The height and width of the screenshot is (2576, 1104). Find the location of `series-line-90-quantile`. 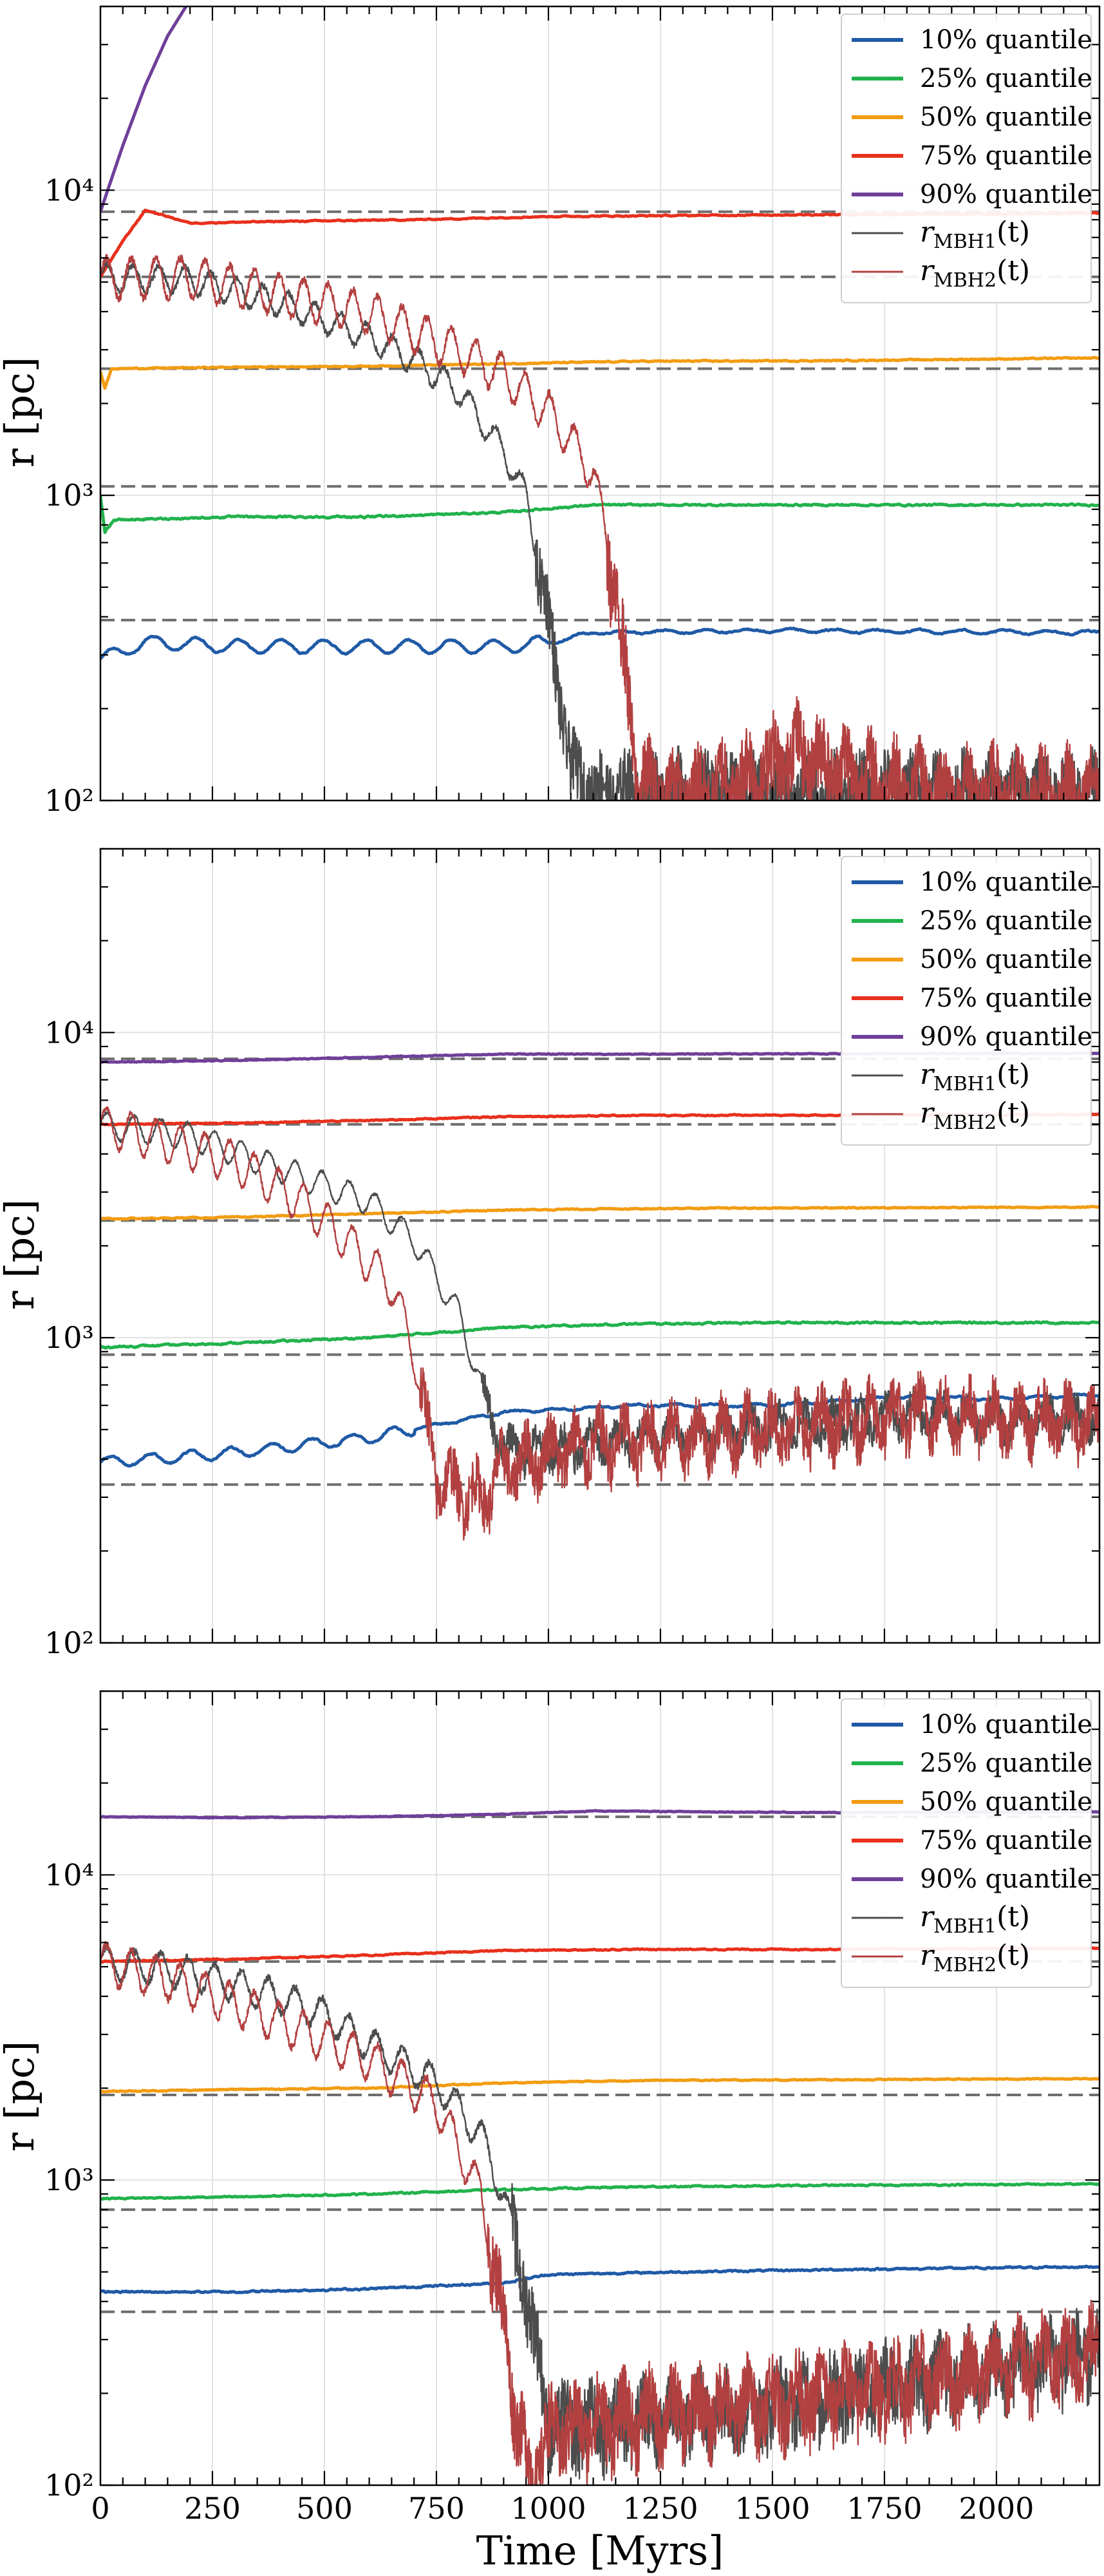

series-line-90-quantile is located at coordinates (144, 109).